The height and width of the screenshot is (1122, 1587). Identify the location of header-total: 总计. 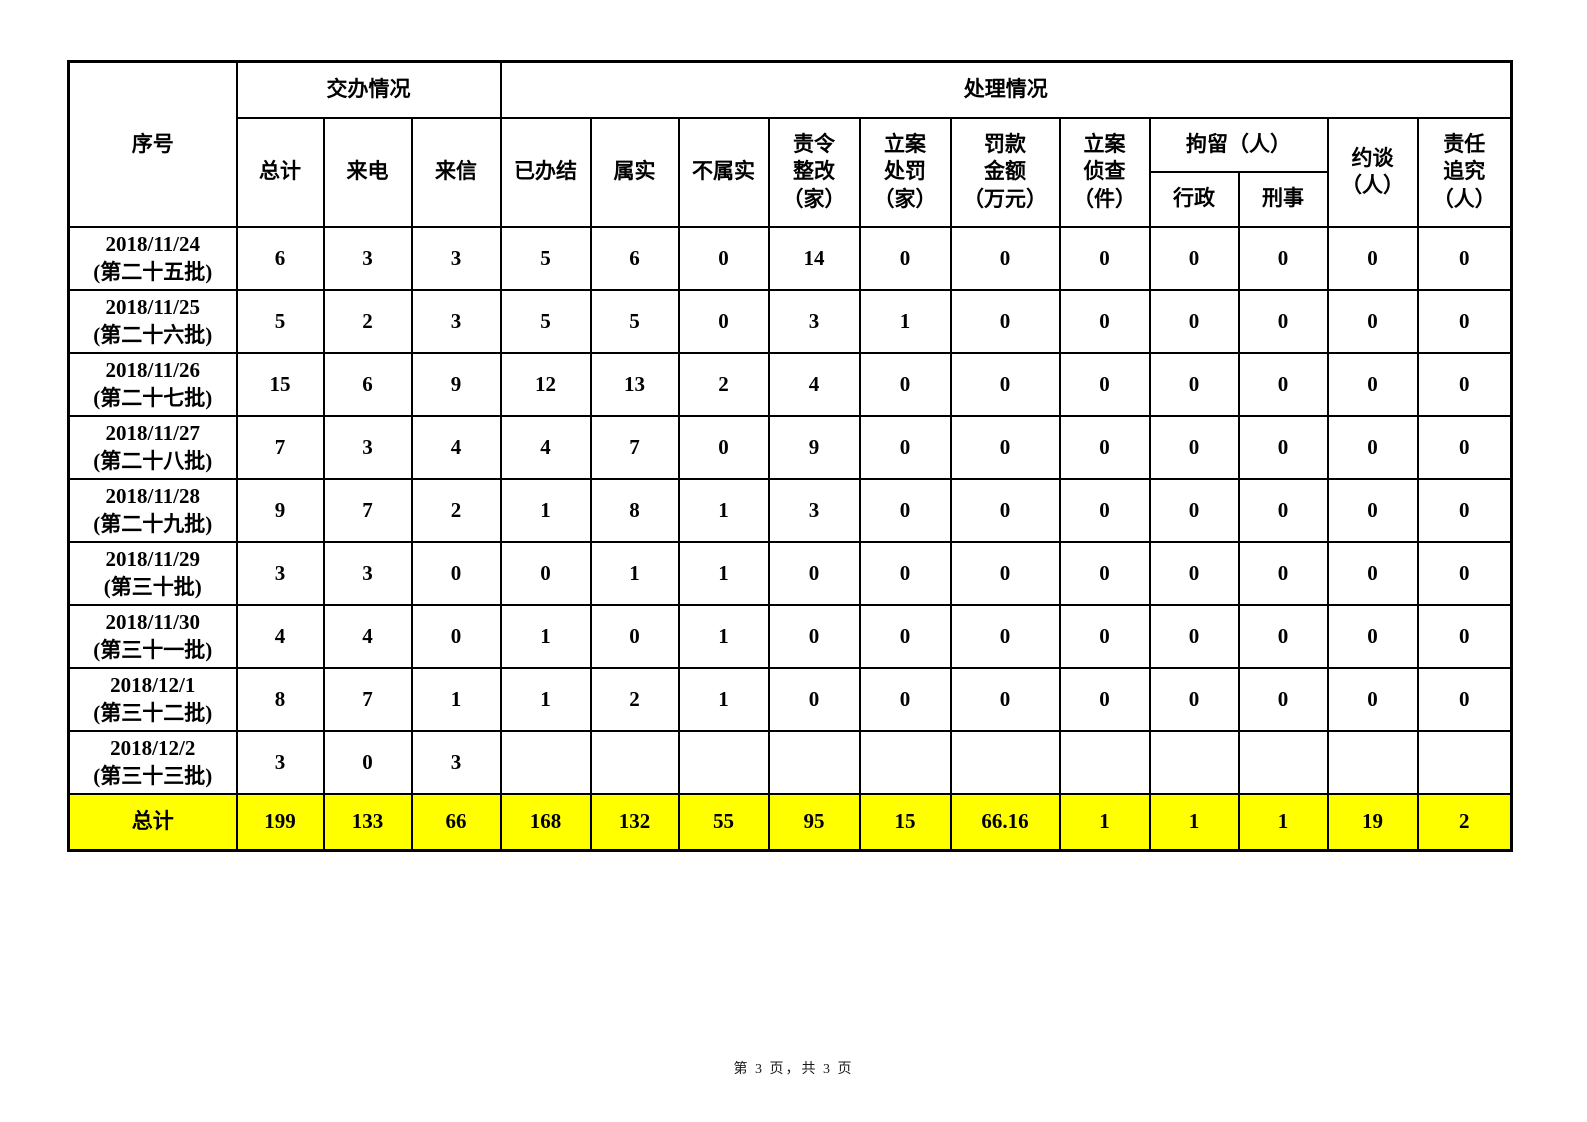
(280, 172).